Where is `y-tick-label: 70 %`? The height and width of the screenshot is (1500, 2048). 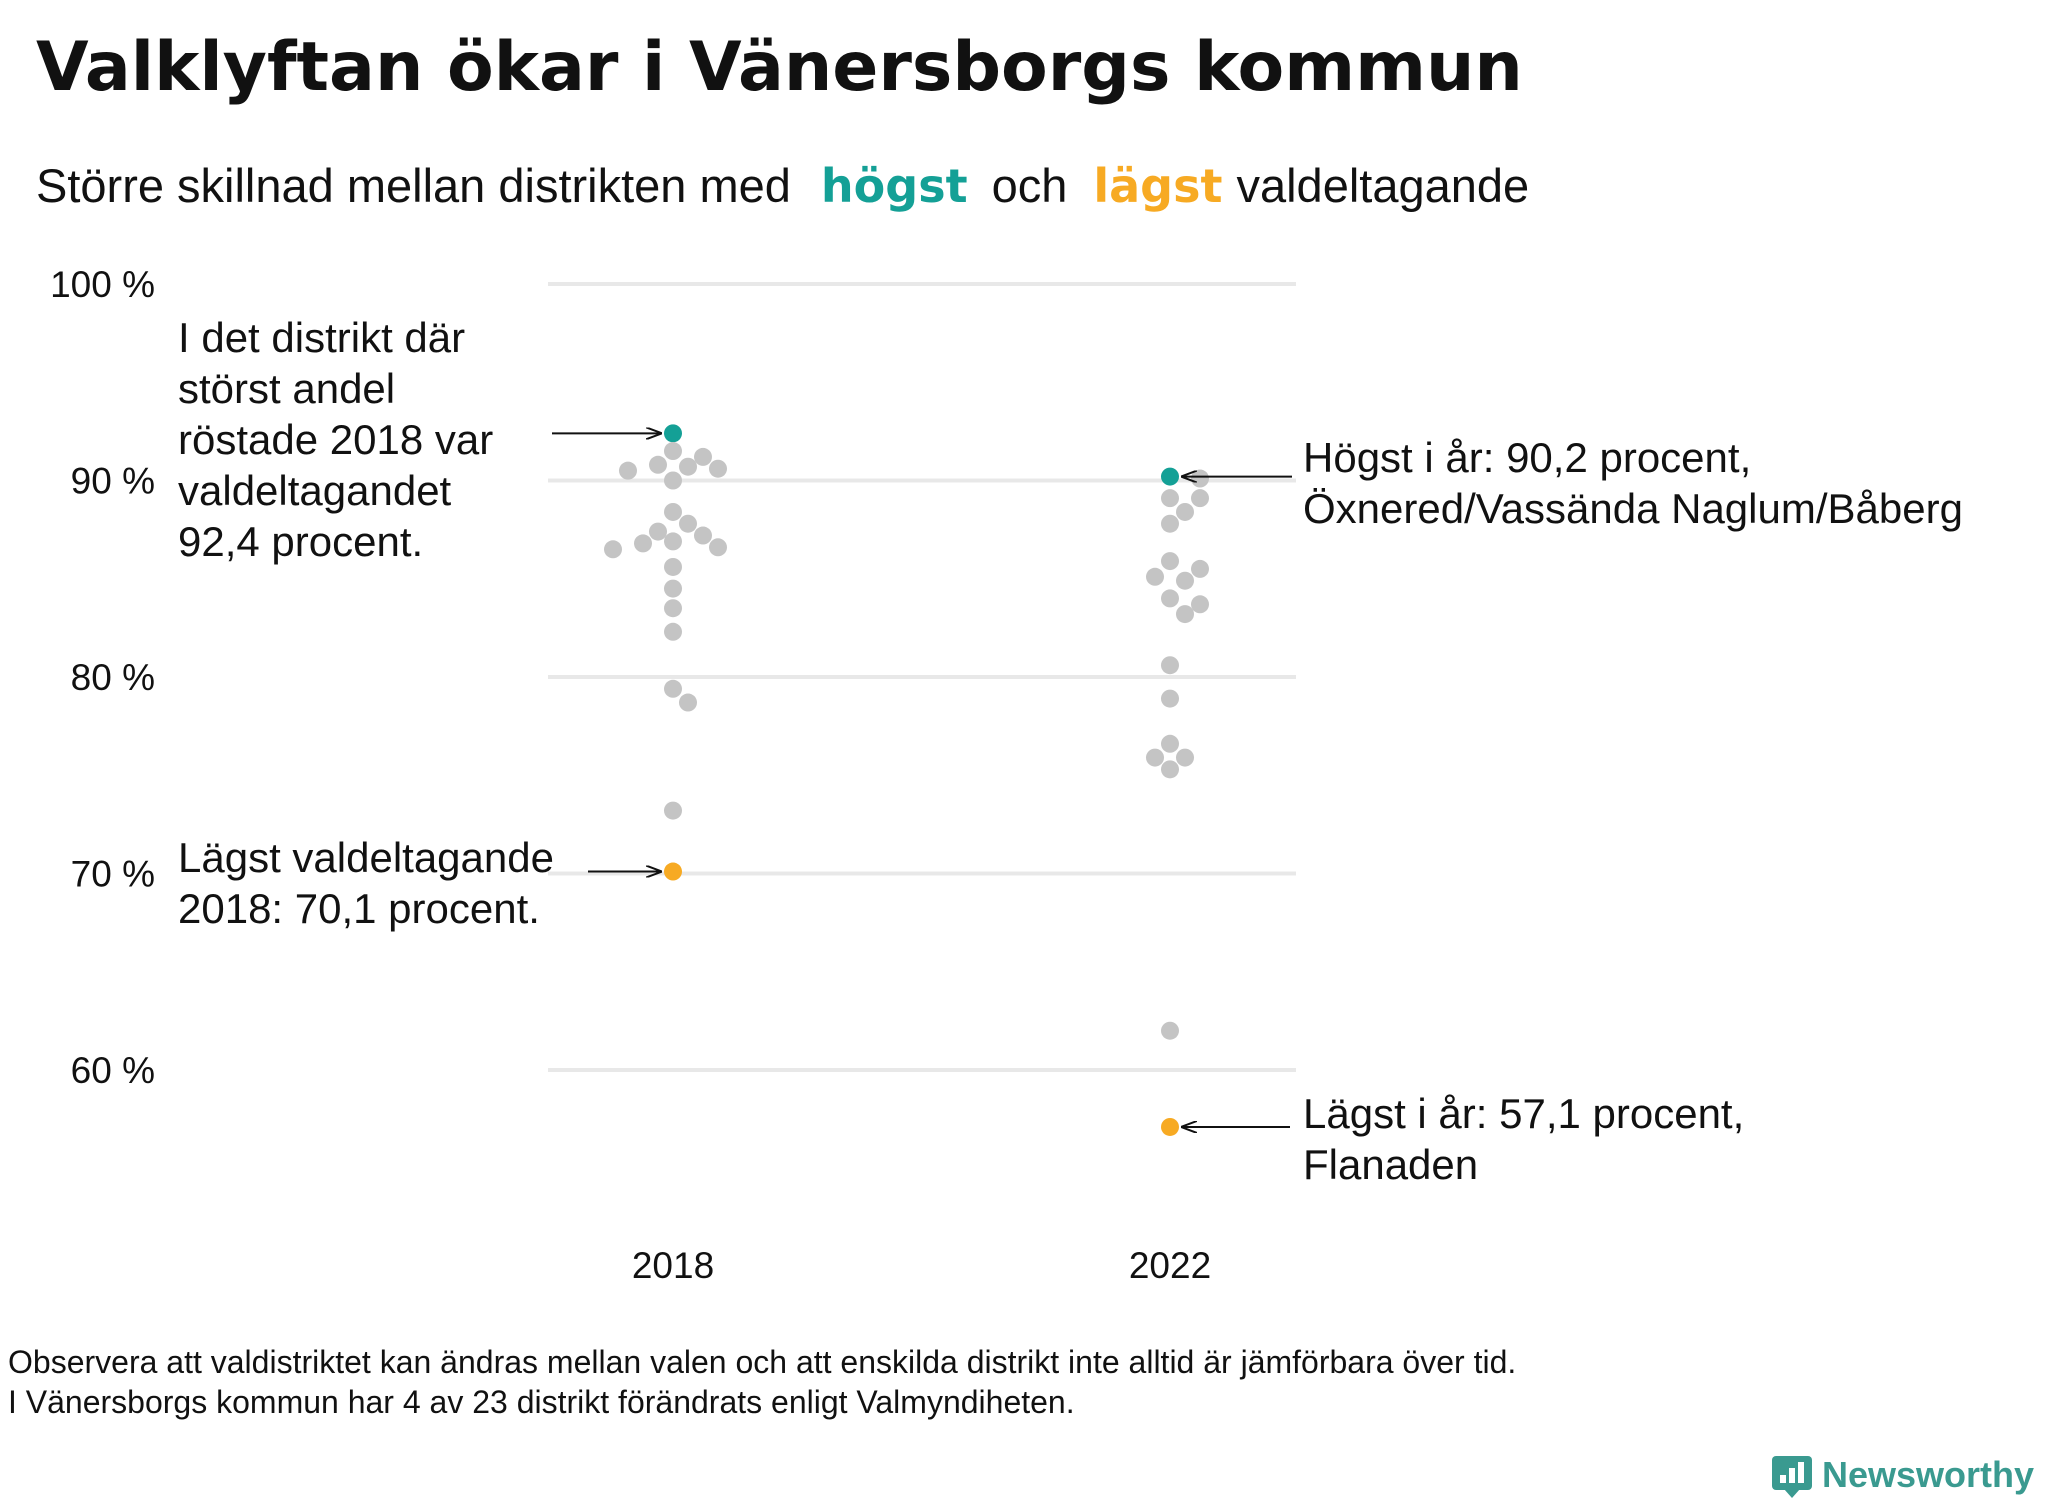
y-tick-label: 70 % is located at coordinates (113, 874).